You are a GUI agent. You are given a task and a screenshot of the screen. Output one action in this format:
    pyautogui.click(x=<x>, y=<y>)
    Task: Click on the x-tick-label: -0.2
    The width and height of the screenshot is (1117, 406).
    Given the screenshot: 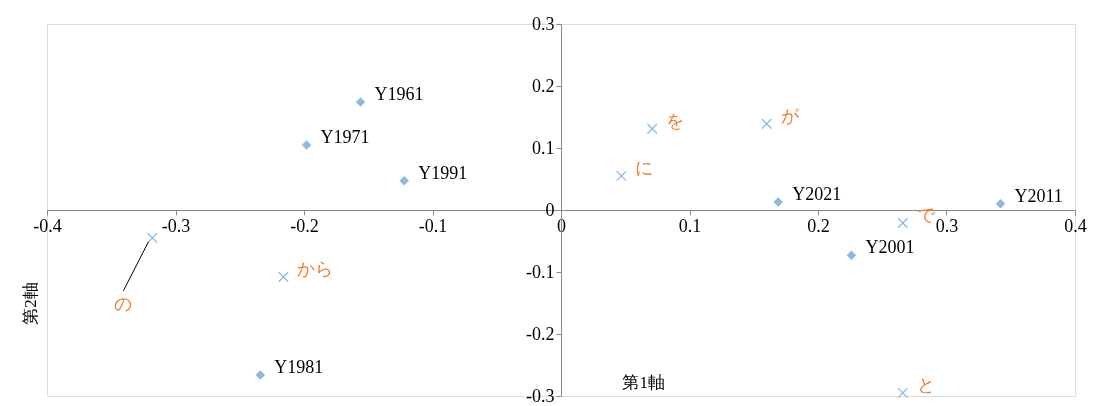 What is the action you would take?
    pyautogui.click(x=304, y=225)
    